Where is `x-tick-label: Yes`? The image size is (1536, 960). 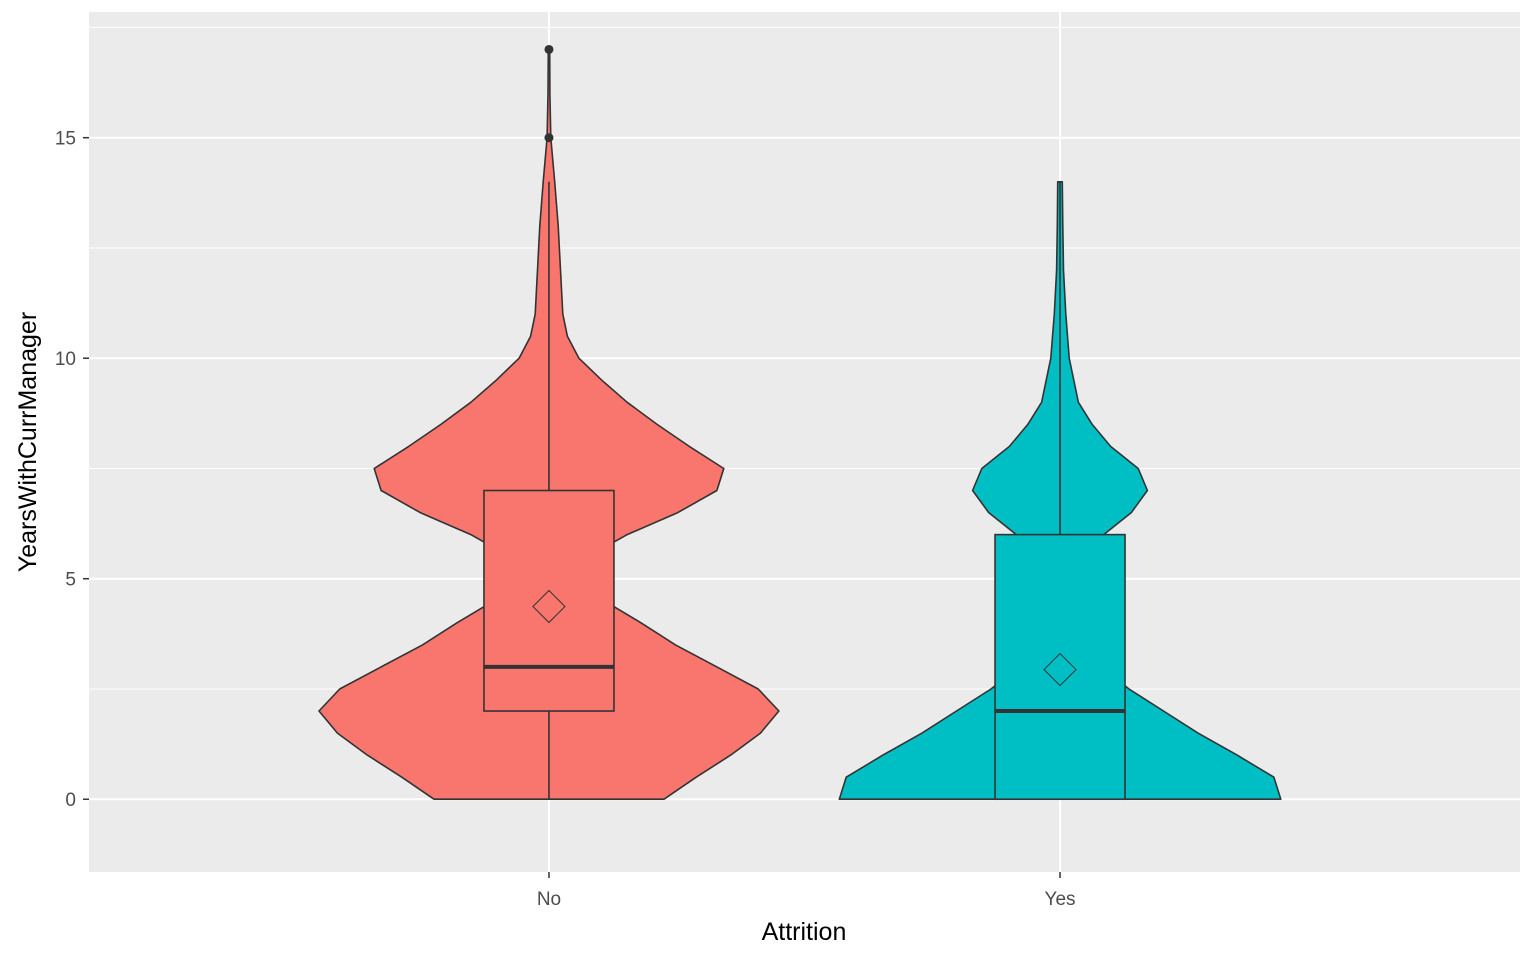
x-tick-label: Yes is located at coordinates (1060, 899).